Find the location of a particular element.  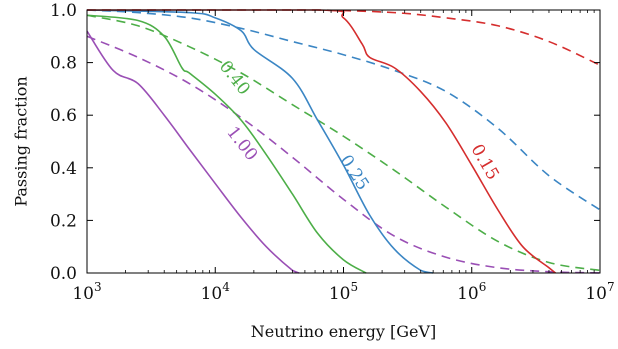

y-tick-label: 0.0 is located at coordinates (63, 274).